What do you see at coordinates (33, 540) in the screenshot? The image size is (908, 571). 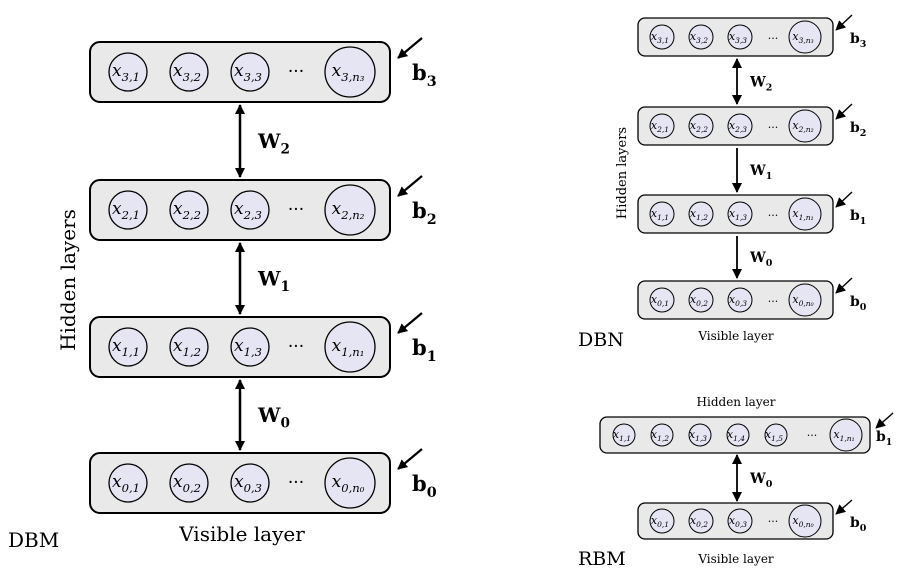 I see `model-name: DBM` at bounding box center [33, 540].